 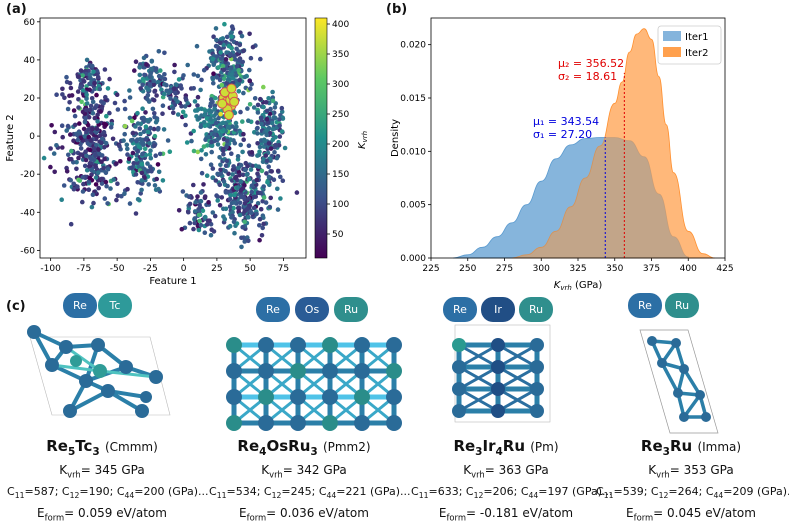 I want to click on panel-label-a: (a), so click(x=16, y=9).